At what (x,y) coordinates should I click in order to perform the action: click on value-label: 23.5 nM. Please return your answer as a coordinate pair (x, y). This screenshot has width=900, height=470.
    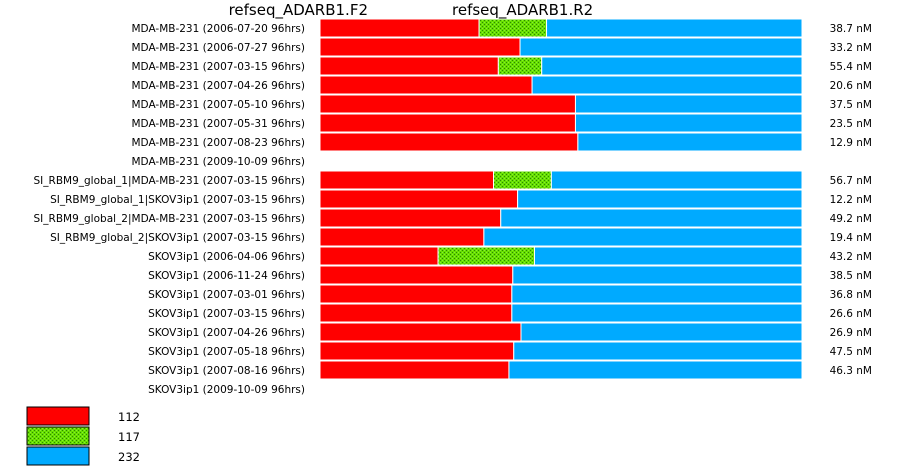
    Looking at the image, I should click on (851, 124).